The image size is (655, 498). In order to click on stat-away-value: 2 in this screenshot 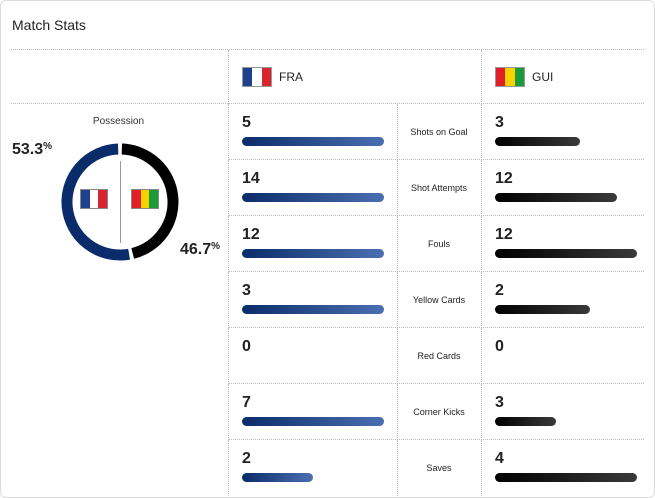, I will do `click(499, 290)`.